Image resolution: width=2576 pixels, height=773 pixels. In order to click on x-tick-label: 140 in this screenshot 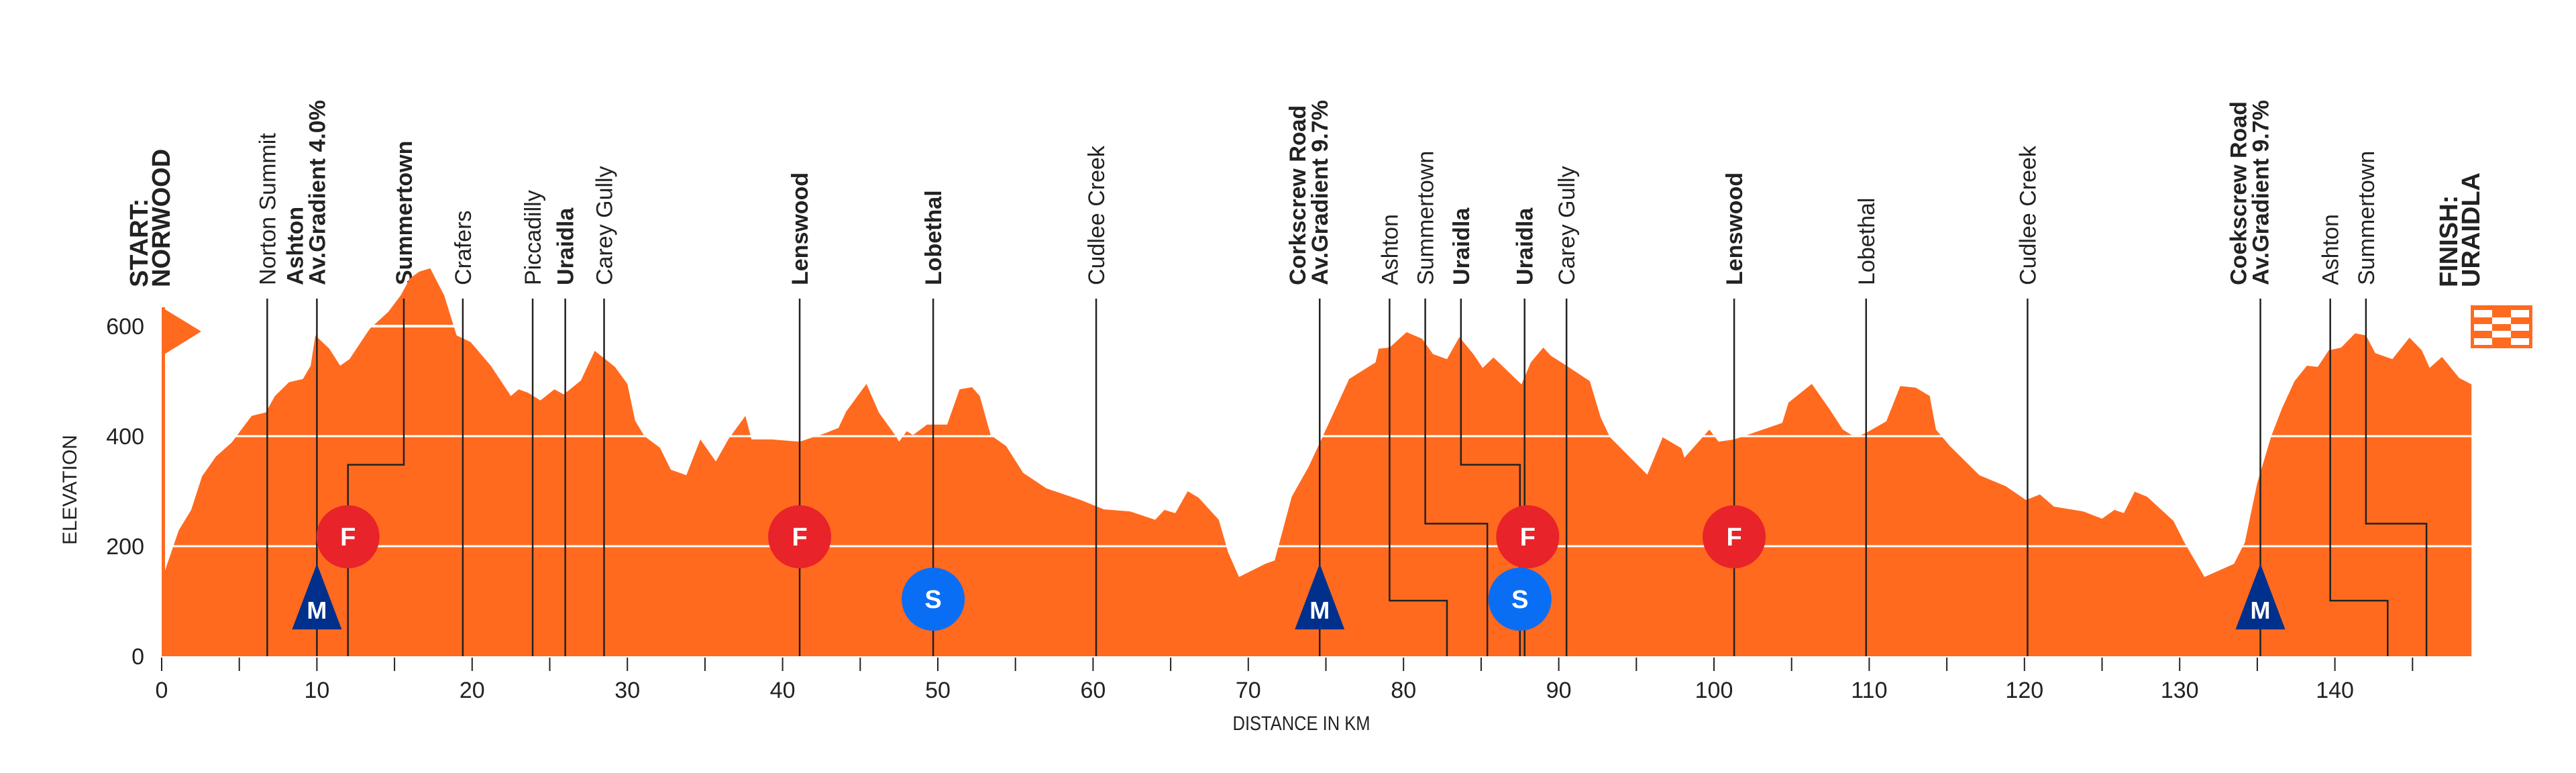, I will do `click(2335, 691)`.